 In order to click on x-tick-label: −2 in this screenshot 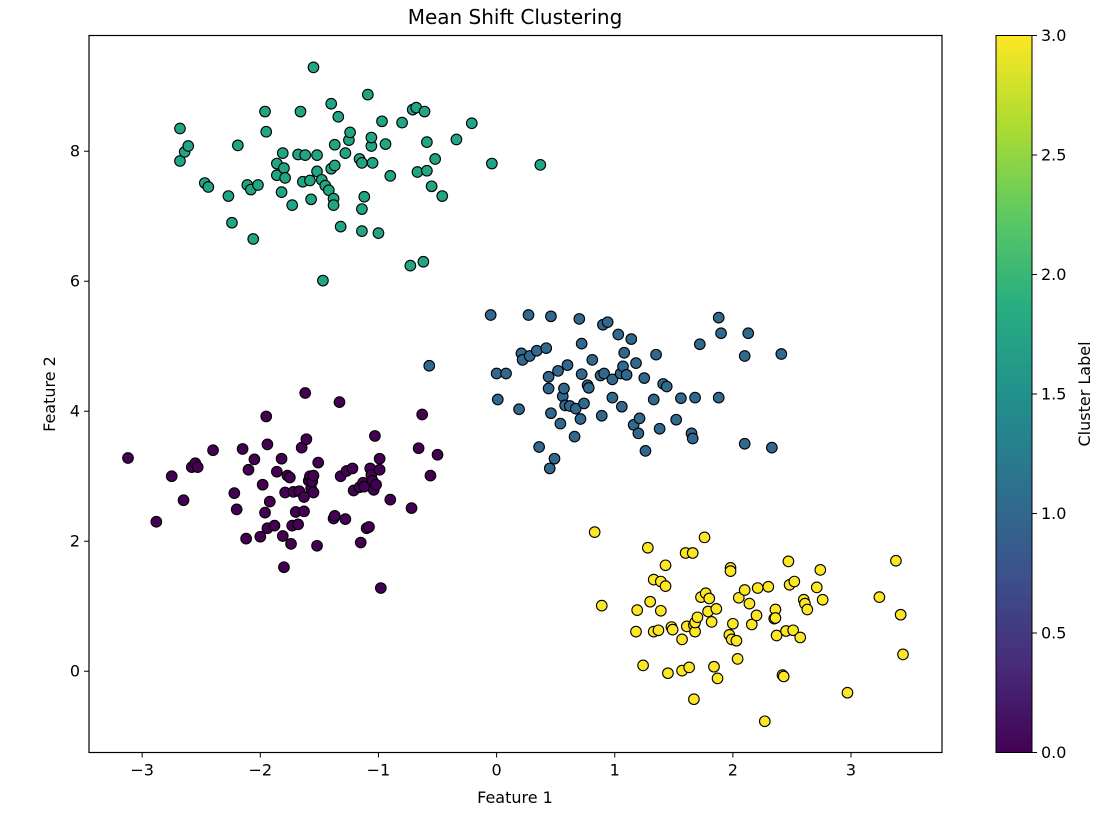, I will do `click(261, 770)`.